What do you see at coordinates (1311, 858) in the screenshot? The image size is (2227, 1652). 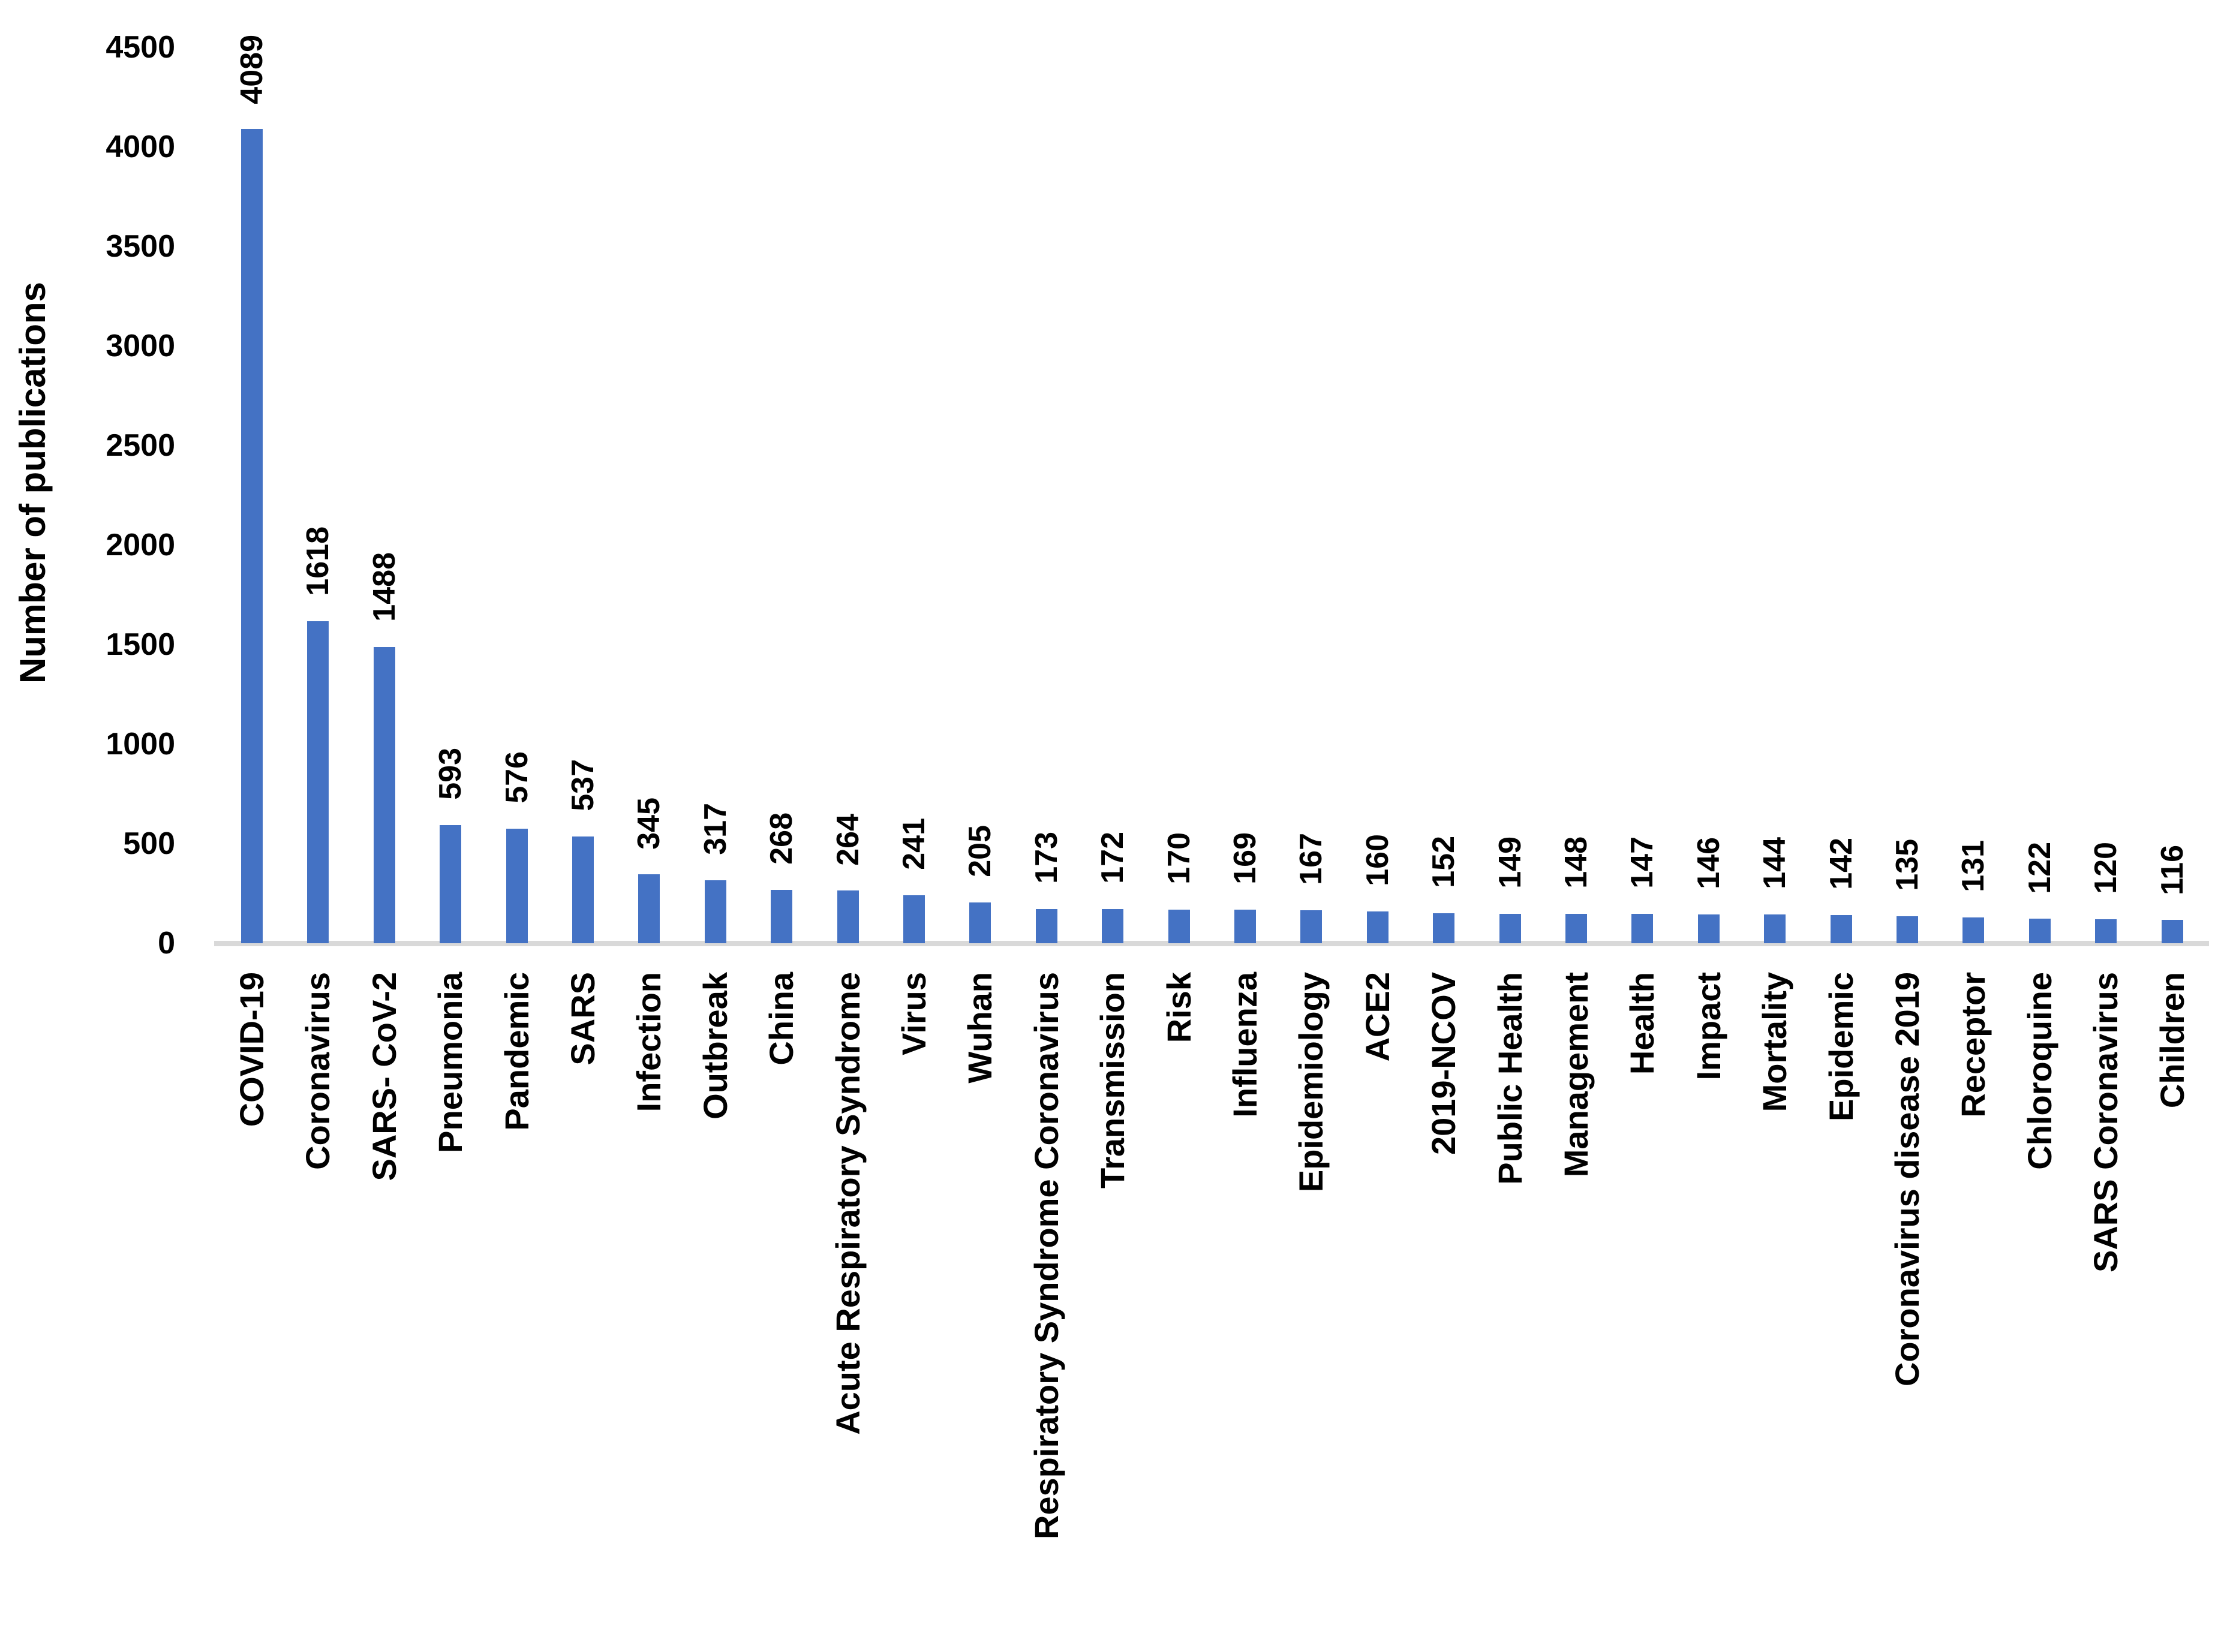 I see `bar-value-label: 167` at bounding box center [1311, 858].